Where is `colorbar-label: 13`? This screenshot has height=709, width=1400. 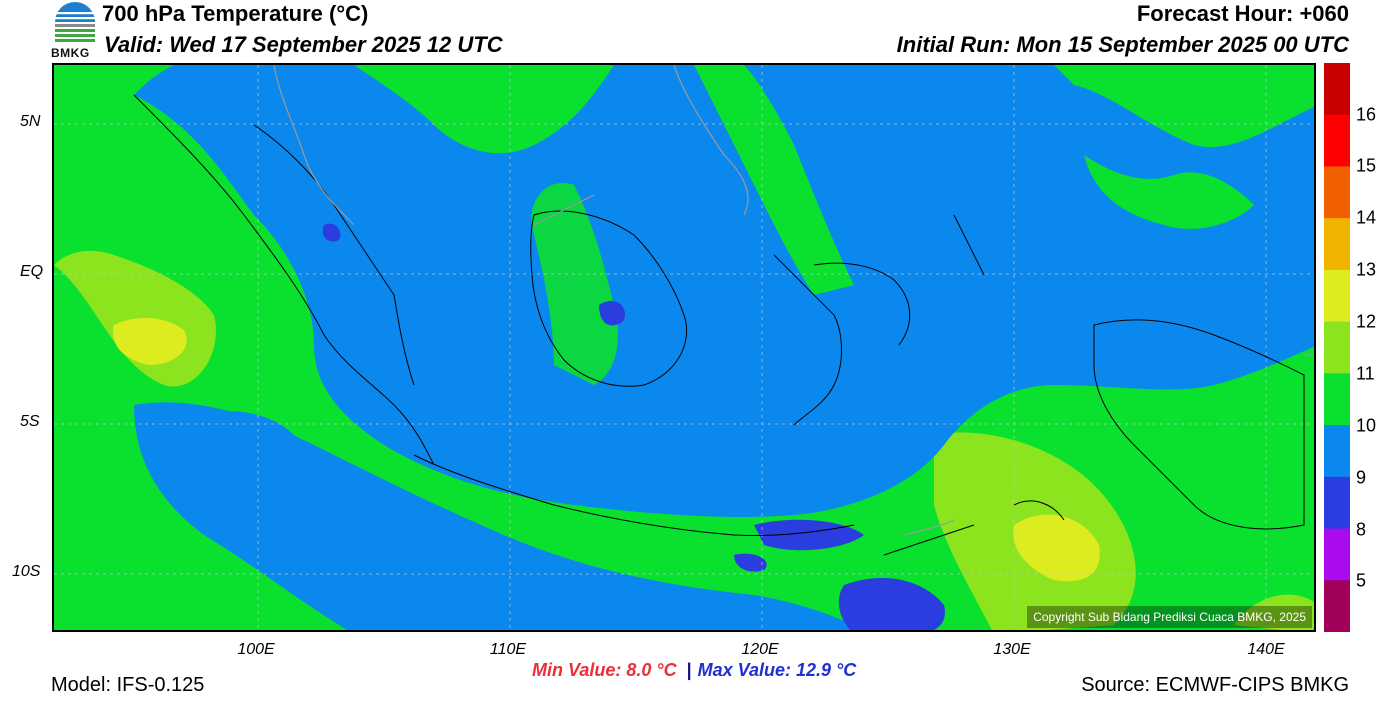
colorbar-label: 13 is located at coordinates (1366, 269).